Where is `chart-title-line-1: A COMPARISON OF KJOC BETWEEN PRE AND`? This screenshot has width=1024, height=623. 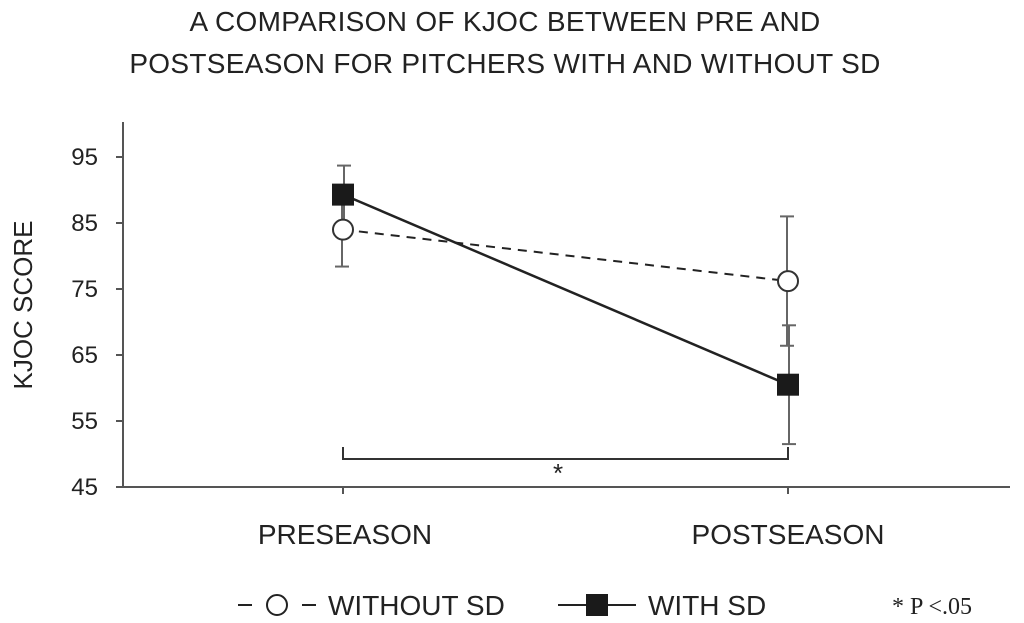 chart-title-line-1: A COMPARISON OF KJOC BETWEEN PRE AND is located at coordinates (505, 21).